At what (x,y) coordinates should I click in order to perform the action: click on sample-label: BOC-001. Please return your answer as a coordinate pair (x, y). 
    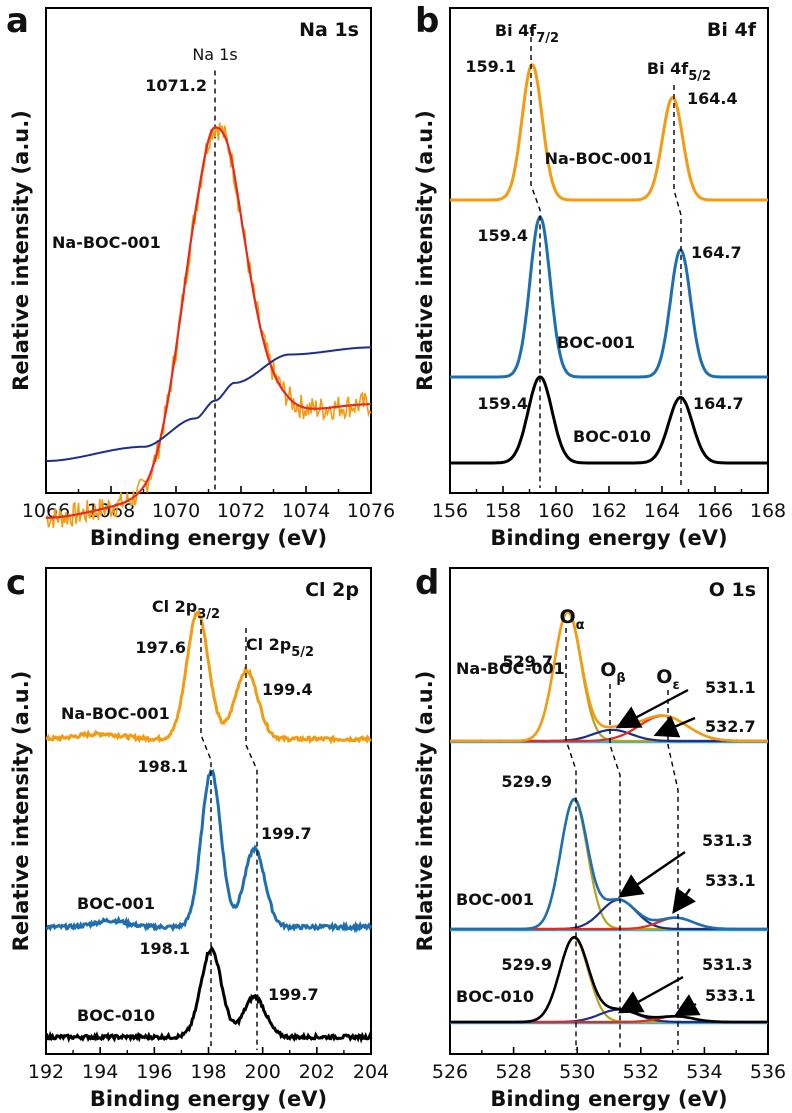
    Looking at the image, I should click on (596, 342).